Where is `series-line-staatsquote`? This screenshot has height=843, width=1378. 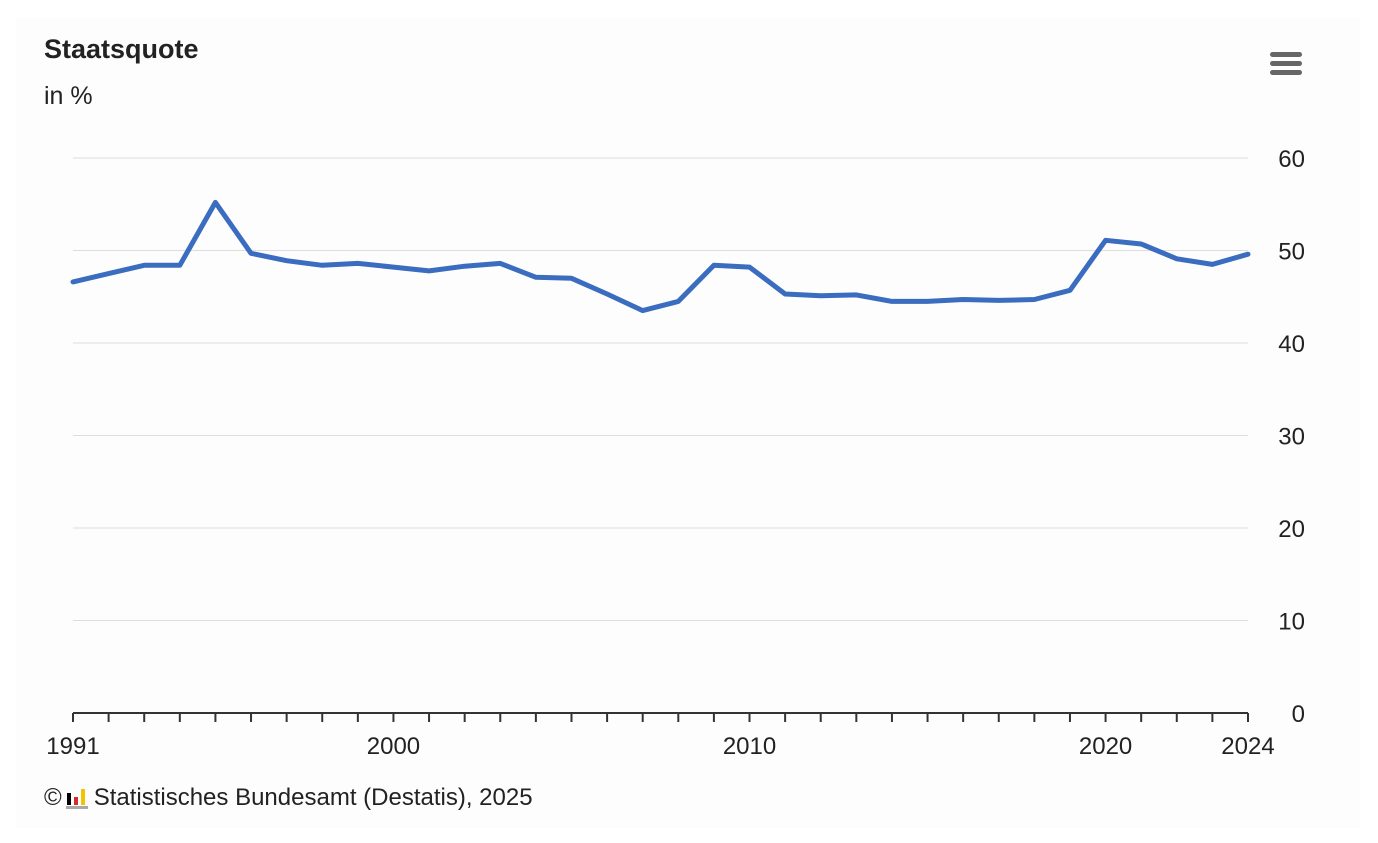 series-line-staatsquote is located at coordinates (660, 256).